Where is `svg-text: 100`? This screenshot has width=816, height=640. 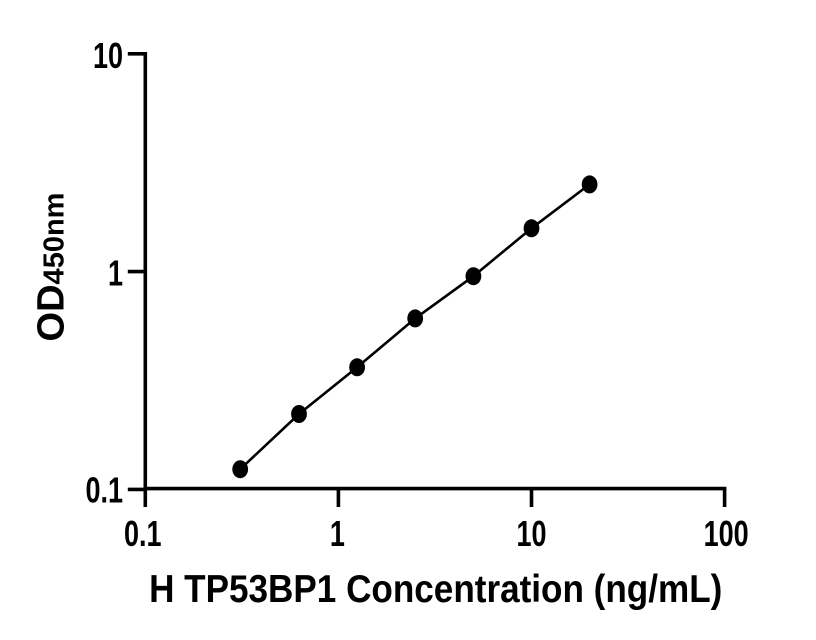 svg-text: 100 is located at coordinates (726, 533).